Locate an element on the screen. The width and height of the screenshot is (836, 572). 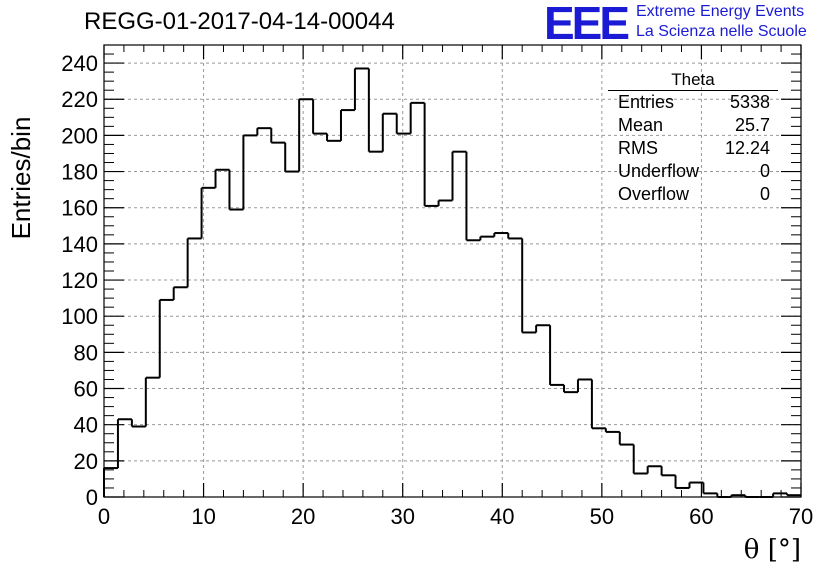
y-tick-label: 160 is located at coordinates (79, 208).